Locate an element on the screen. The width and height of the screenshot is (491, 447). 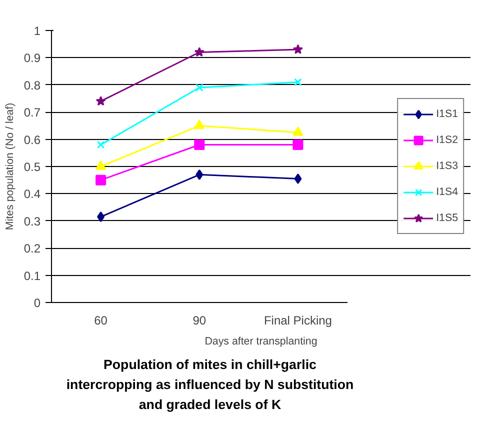
y-tick-label: 1 is located at coordinates (37, 31).